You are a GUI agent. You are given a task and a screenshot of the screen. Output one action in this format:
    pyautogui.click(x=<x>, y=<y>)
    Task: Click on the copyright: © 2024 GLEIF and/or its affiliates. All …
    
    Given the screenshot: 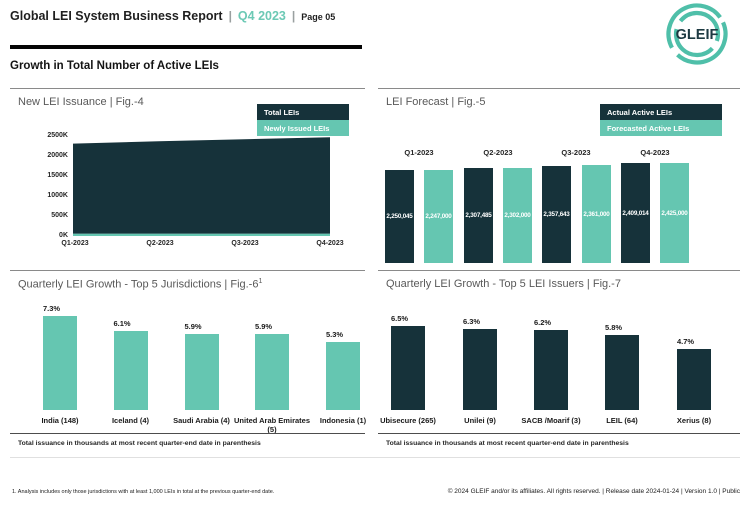 What is the action you would take?
    pyautogui.click(x=593, y=491)
    